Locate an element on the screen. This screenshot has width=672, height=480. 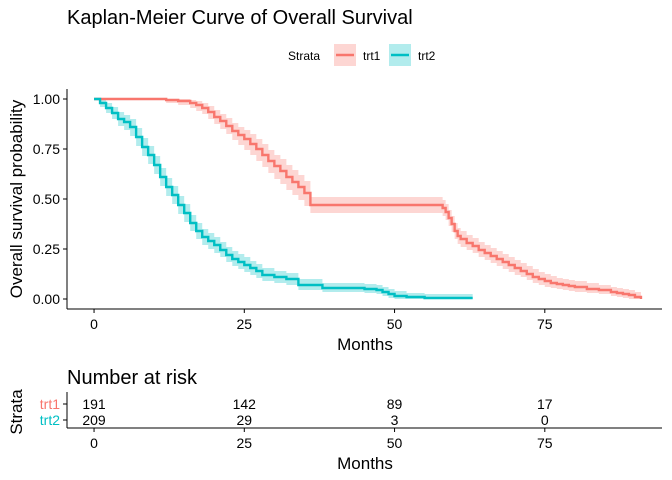
risk-count-trt1: 142 is located at coordinates (245, 404).